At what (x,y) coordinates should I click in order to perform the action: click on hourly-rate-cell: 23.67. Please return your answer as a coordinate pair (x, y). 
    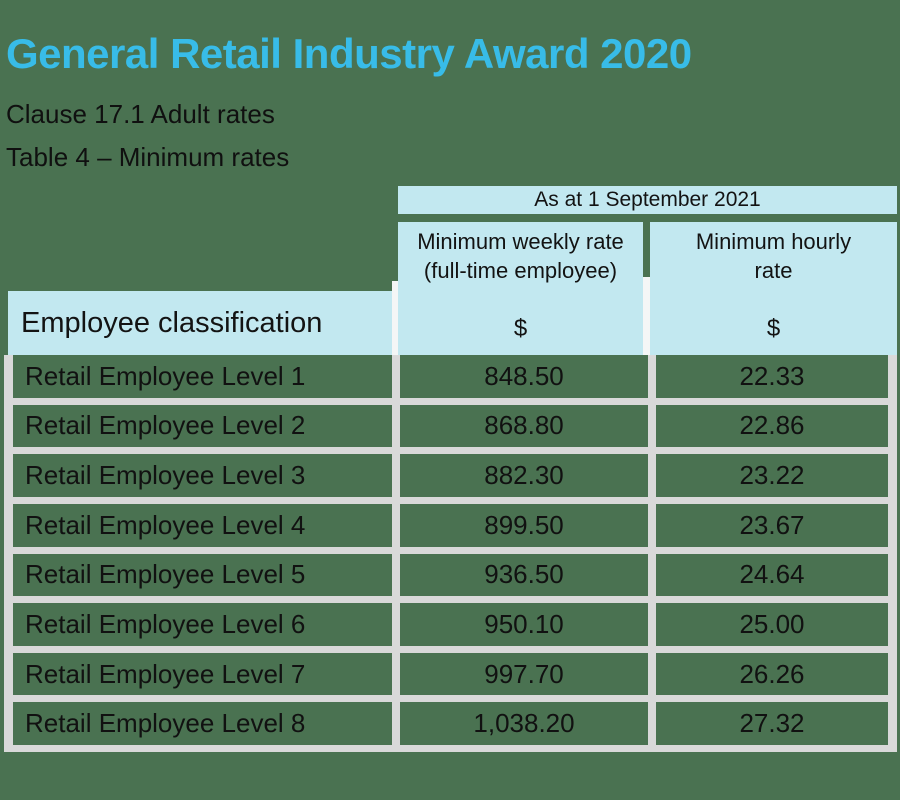
    Looking at the image, I should click on (772, 525).